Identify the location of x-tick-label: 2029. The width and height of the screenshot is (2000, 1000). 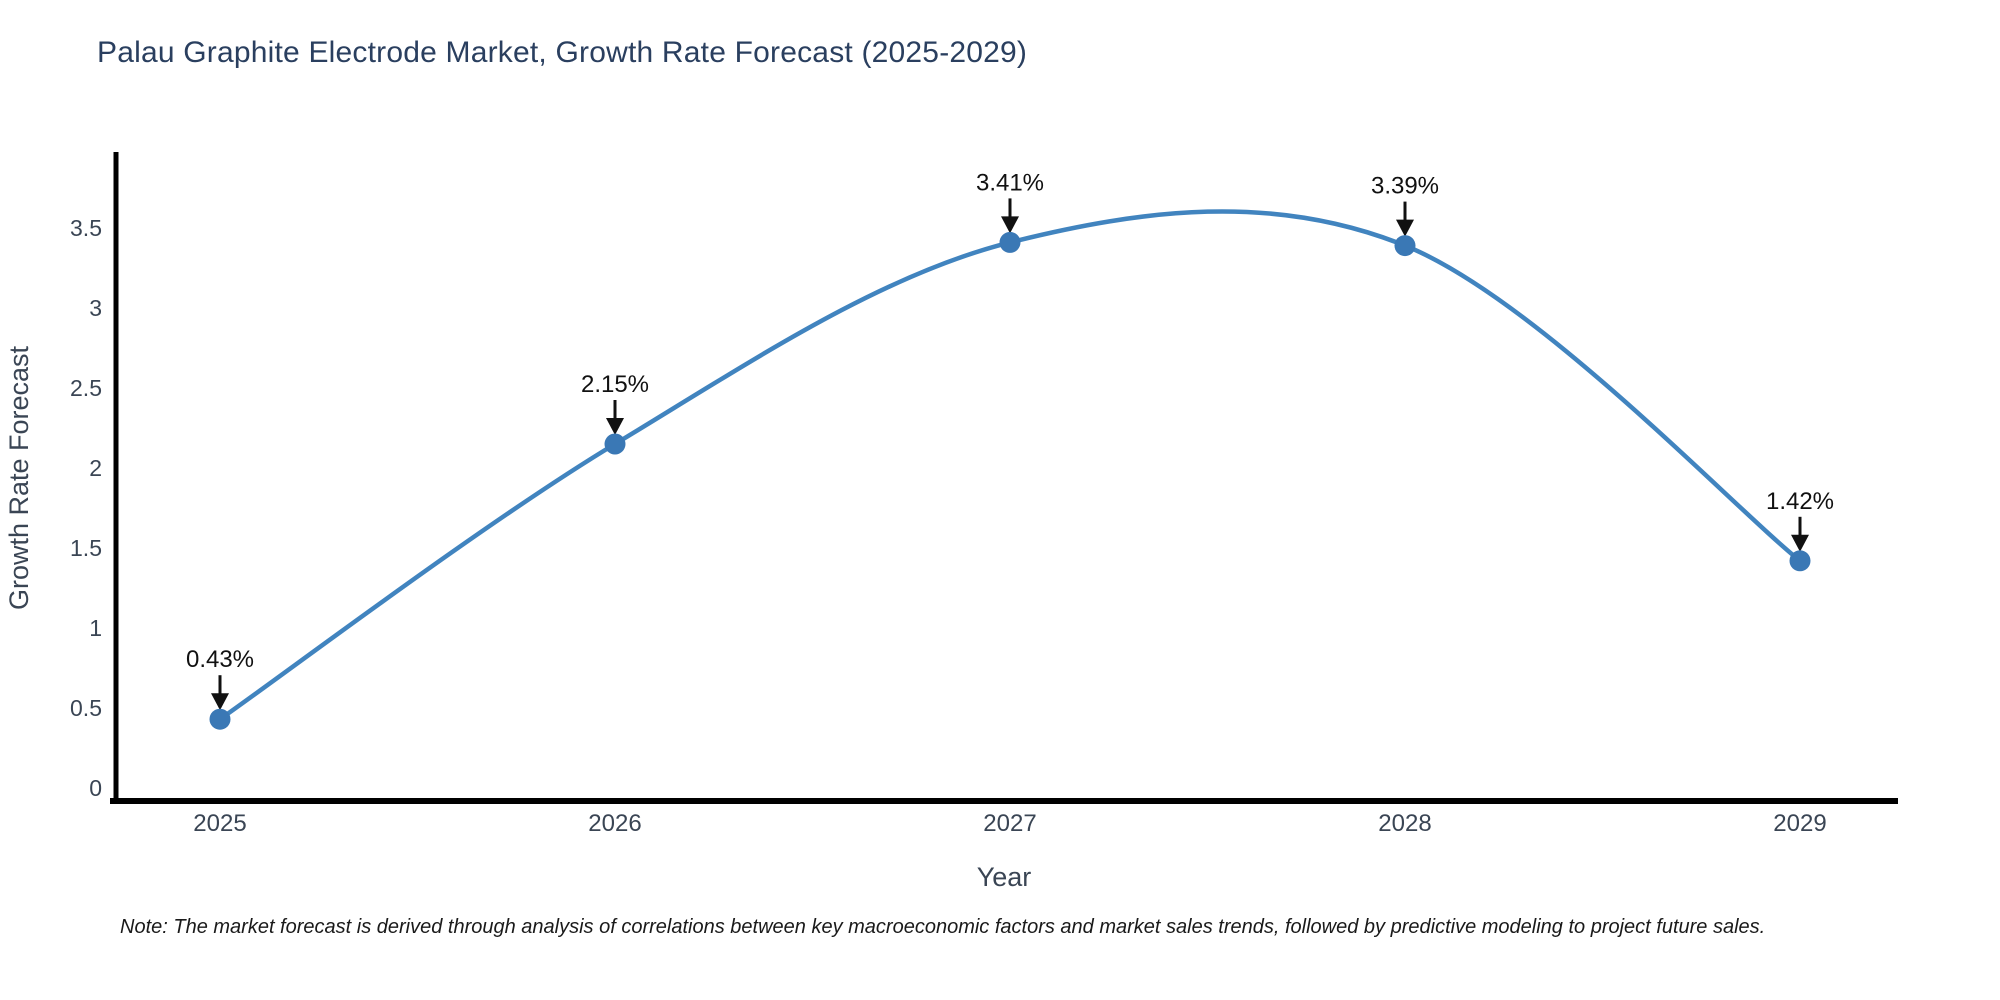
(1799, 823).